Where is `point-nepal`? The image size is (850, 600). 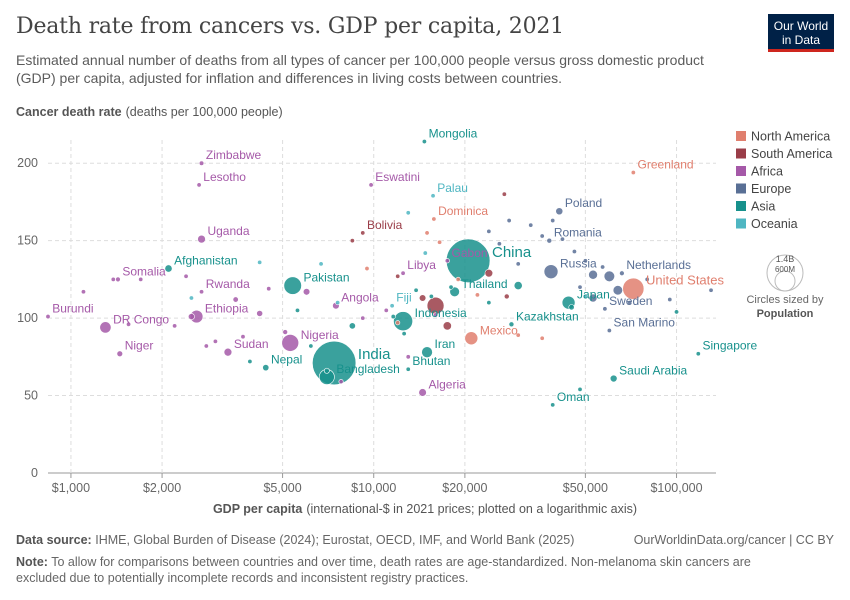 point-nepal is located at coordinates (266, 368).